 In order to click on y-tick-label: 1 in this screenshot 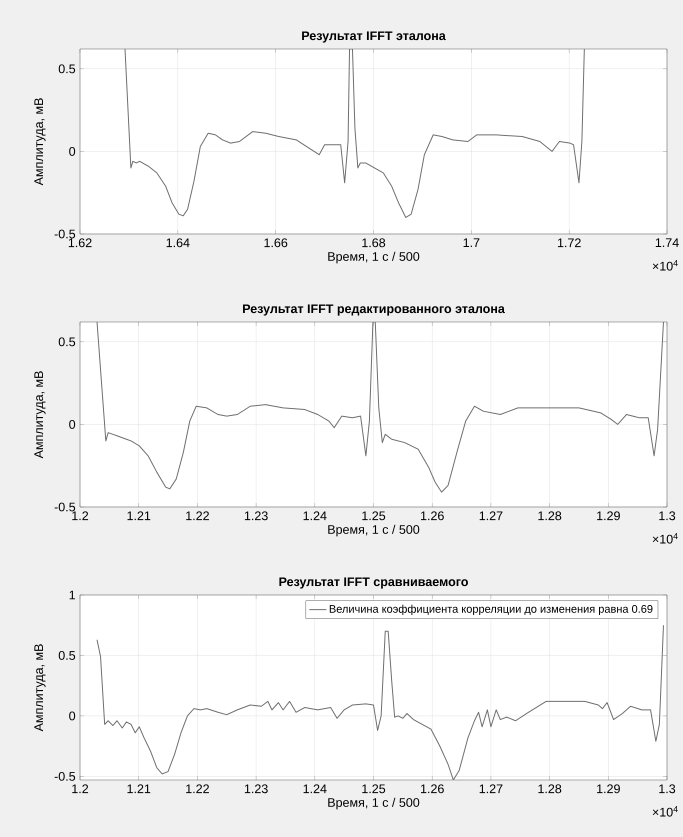, I will do `click(72, 595)`.